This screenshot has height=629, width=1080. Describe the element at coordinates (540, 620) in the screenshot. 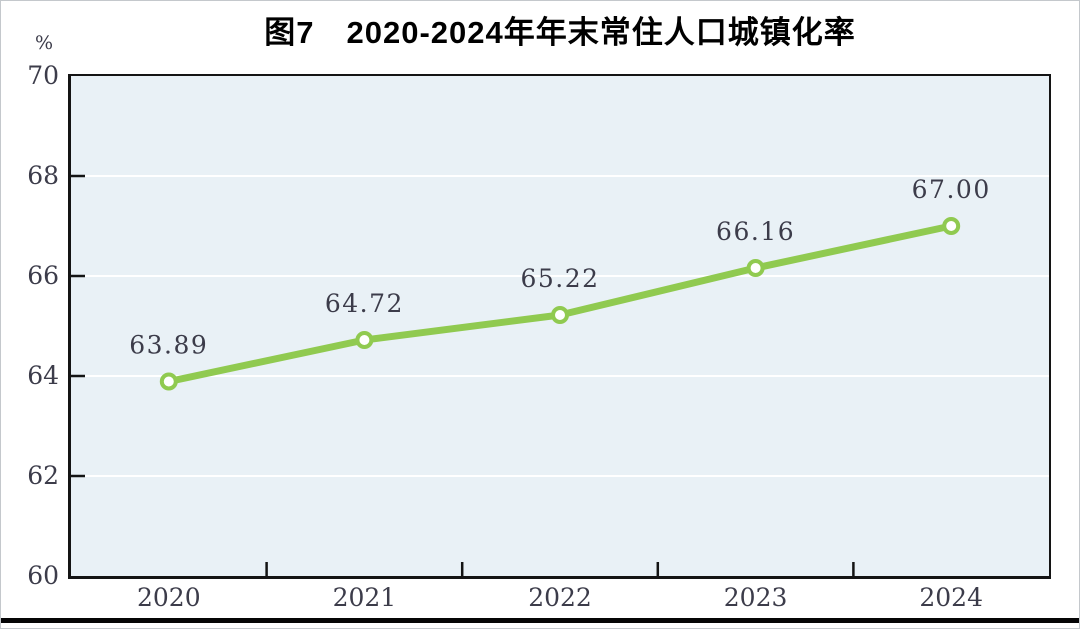

I see `bottom-rule` at that location.